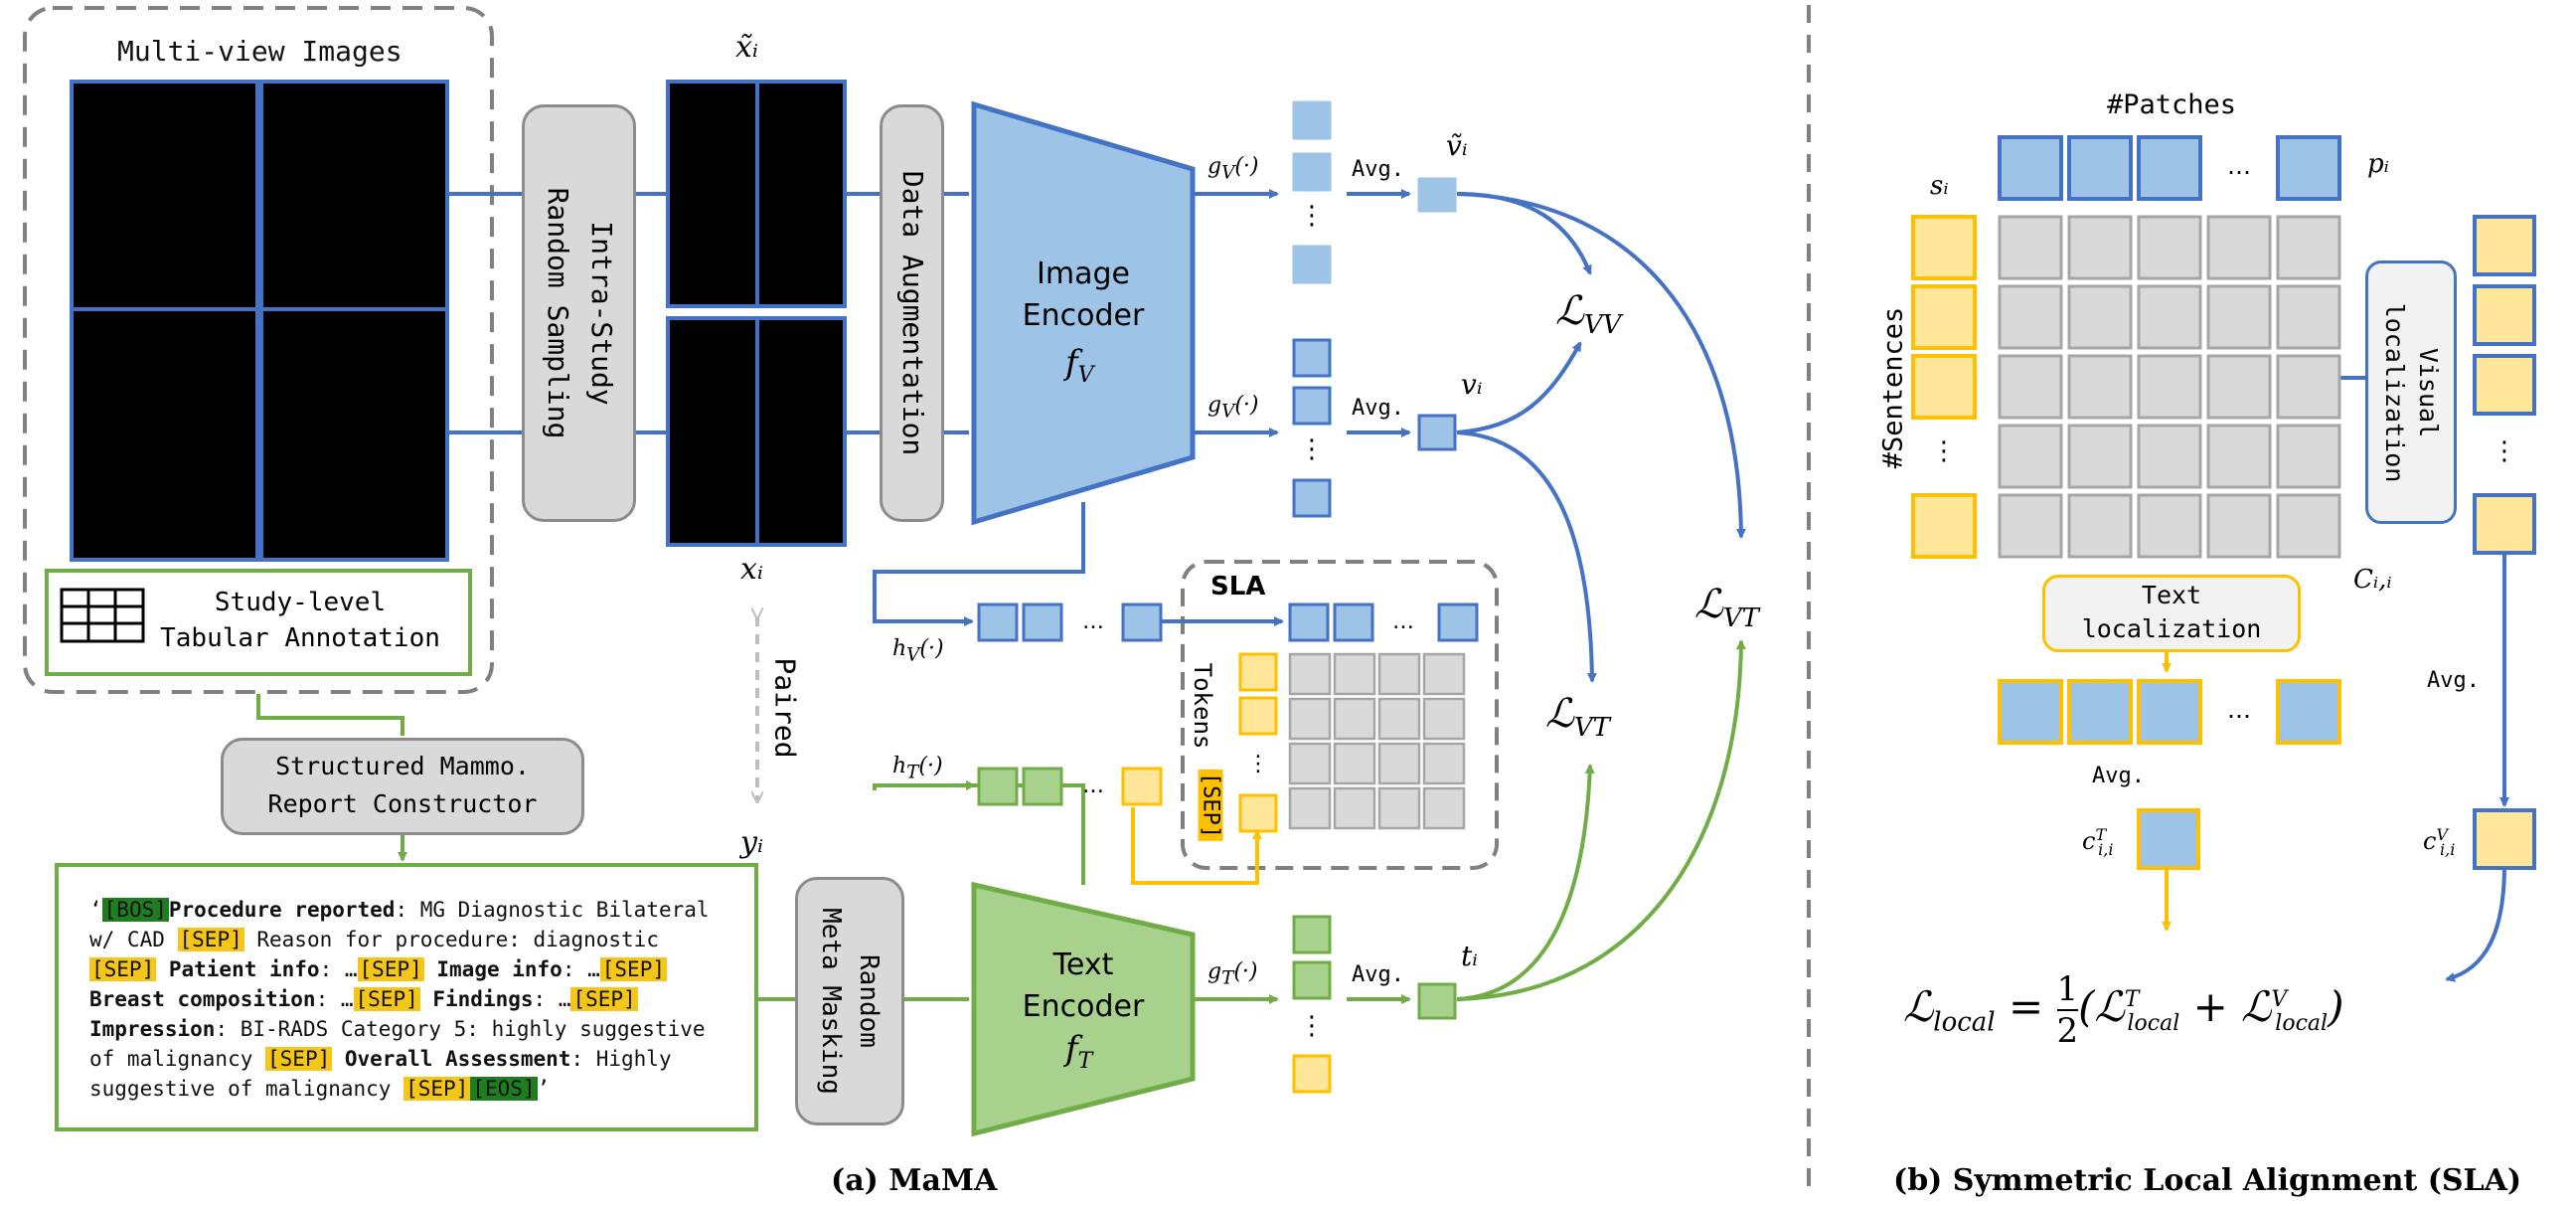 Image resolution: width=2576 pixels, height=1206 pixels. I want to click on ht-label: hT(·), so click(917, 769).